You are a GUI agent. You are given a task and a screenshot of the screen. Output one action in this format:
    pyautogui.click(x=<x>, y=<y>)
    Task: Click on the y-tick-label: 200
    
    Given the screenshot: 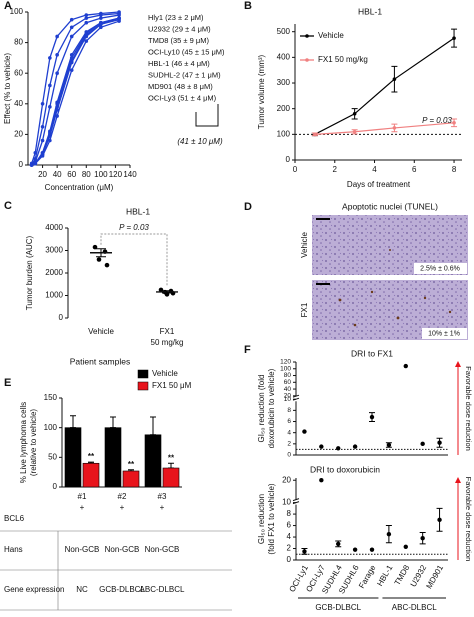 What is the action you would take?
    pyautogui.click(x=284, y=108)
    